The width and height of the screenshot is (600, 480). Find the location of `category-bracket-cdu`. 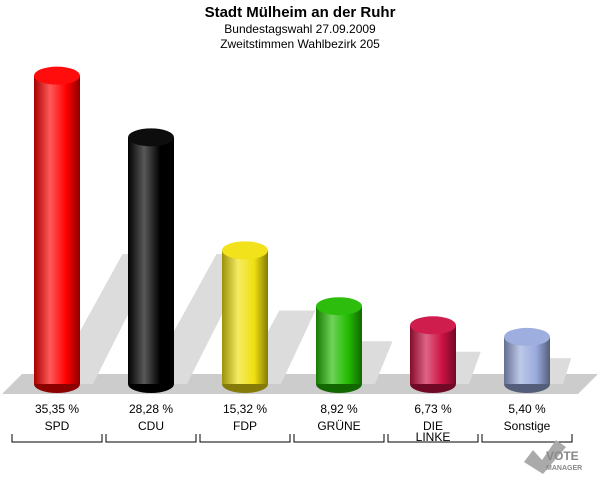

category-bracket-cdu is located at coordinates (151, 438).